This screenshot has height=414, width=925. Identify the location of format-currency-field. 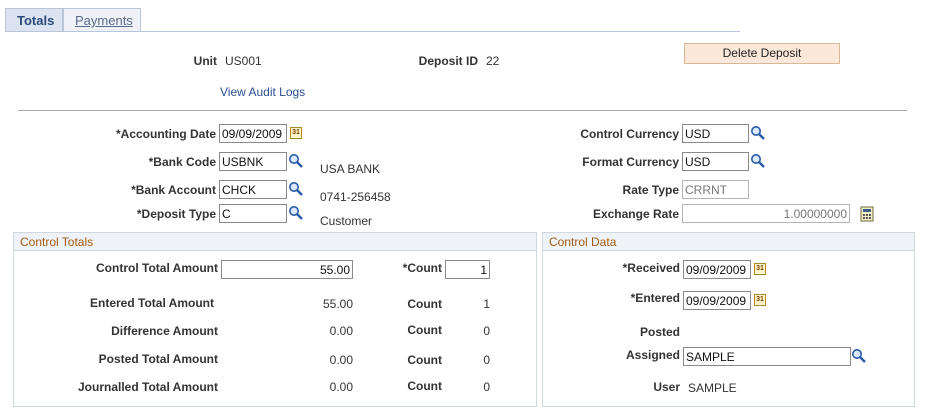
(715, 161).